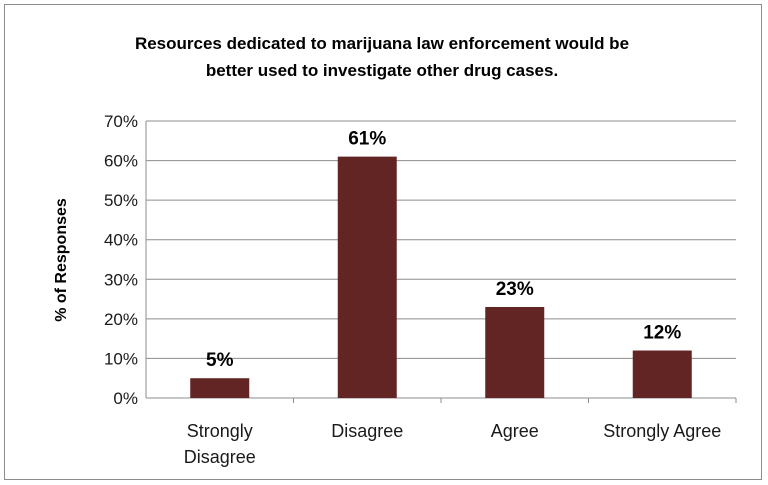 The image size is (768, 485). What do you see at coordinates (121, 319) in the screenshot?
I see `y-tick-label: 20%` at bounding box center [121, 319].